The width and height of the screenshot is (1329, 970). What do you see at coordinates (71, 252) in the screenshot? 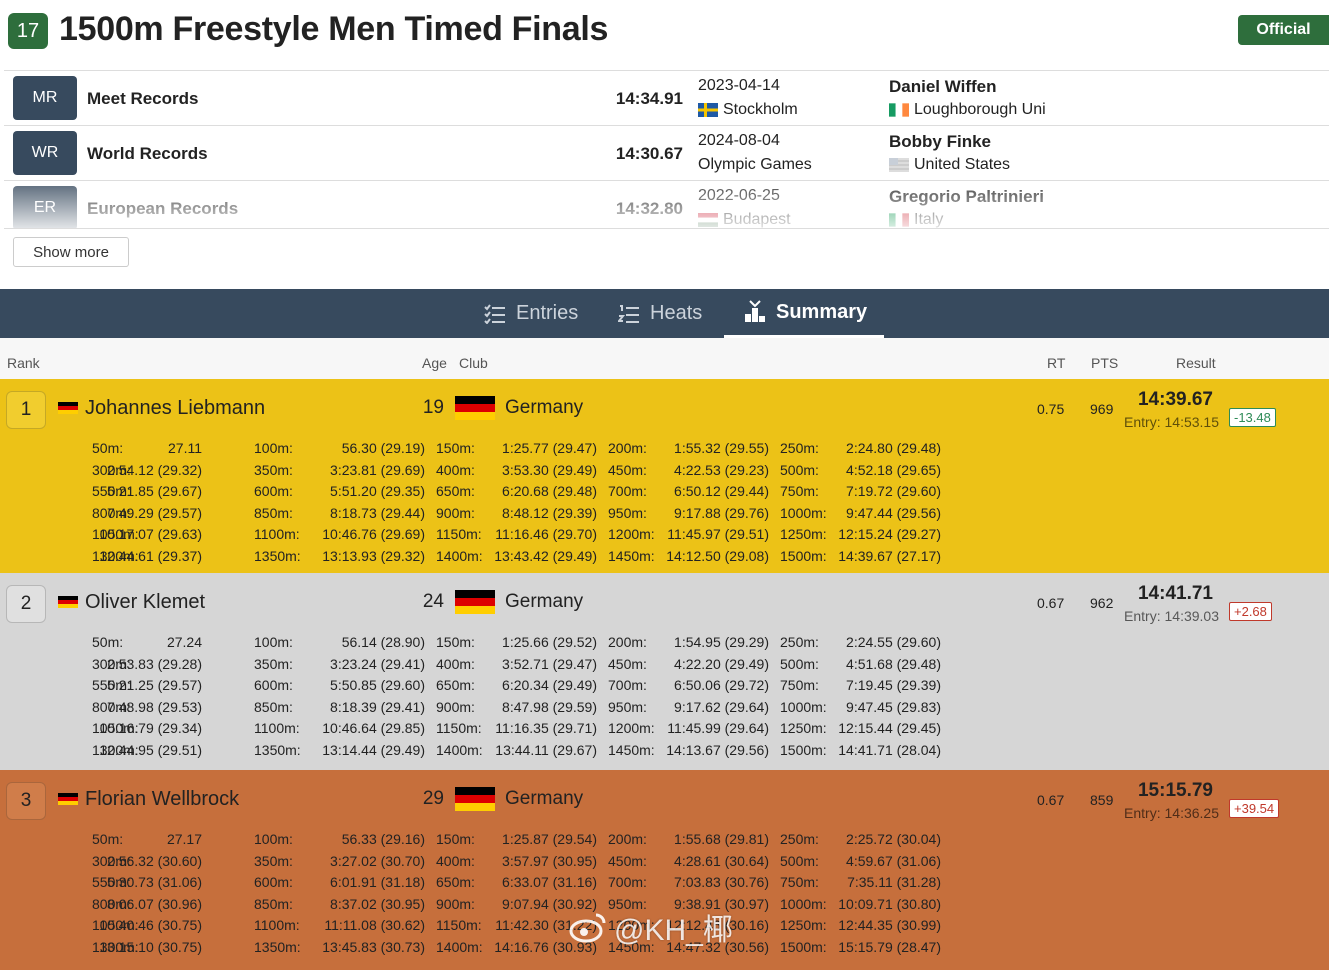
I see `show-more-button: Show more` at bounding box center [71, 252].